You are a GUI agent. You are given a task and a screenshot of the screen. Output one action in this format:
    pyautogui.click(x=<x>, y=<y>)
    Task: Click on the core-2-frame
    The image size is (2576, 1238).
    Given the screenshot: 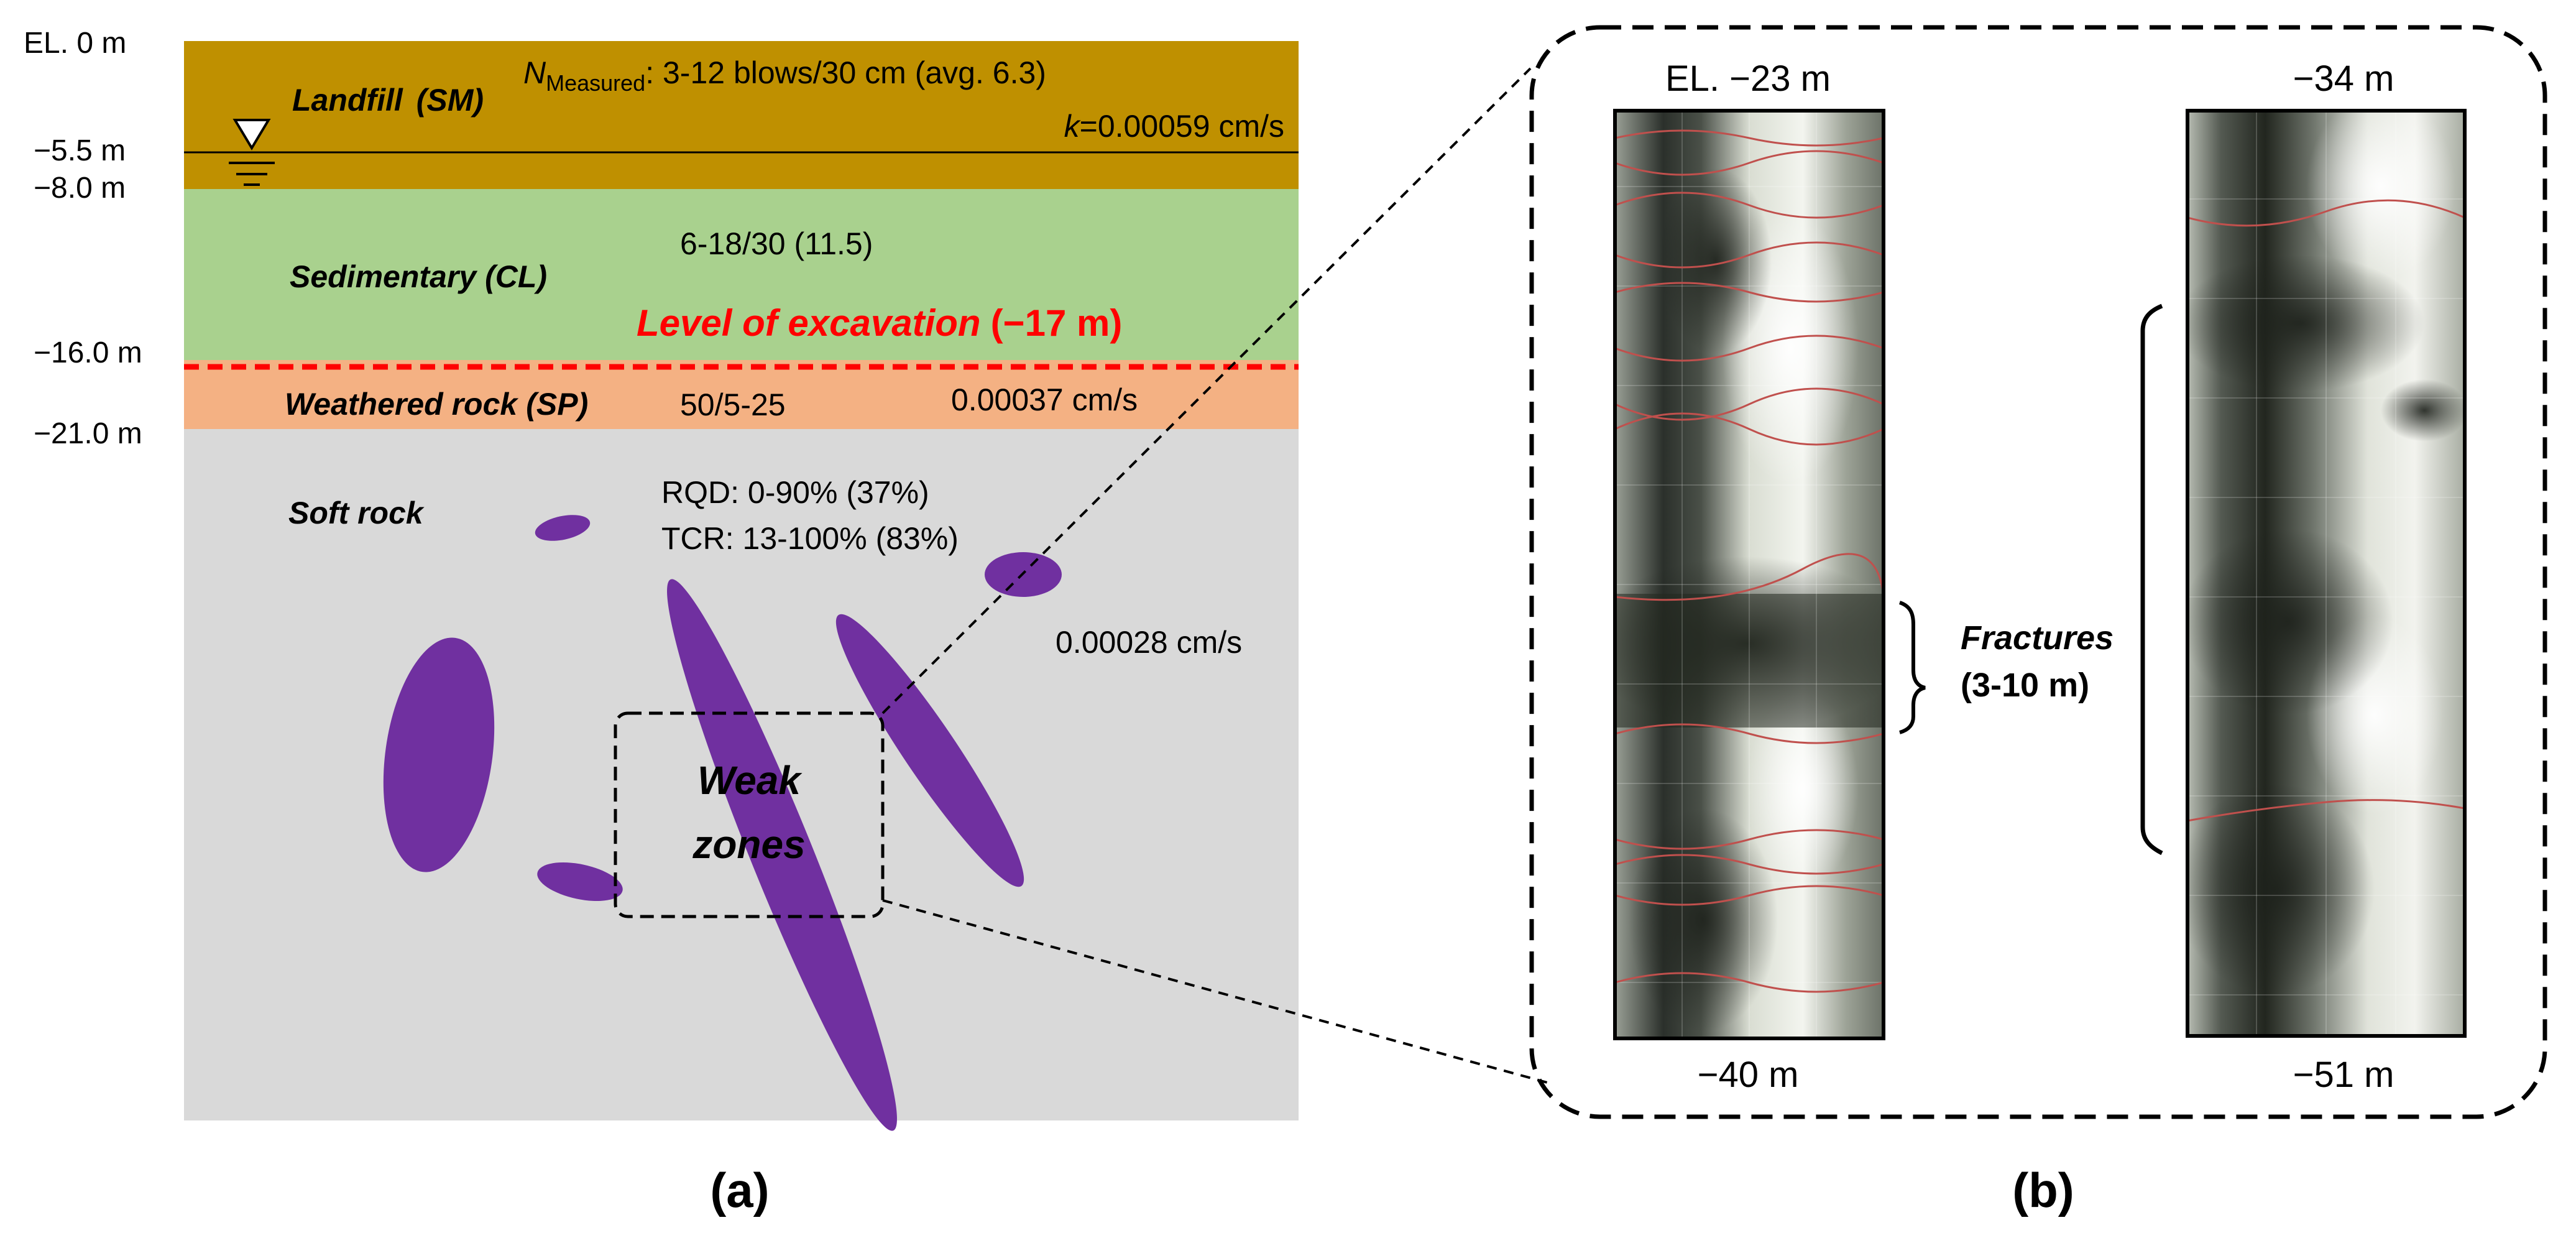 What is the action you would take?
    pyautogui.click(x=2326, y=573)
    